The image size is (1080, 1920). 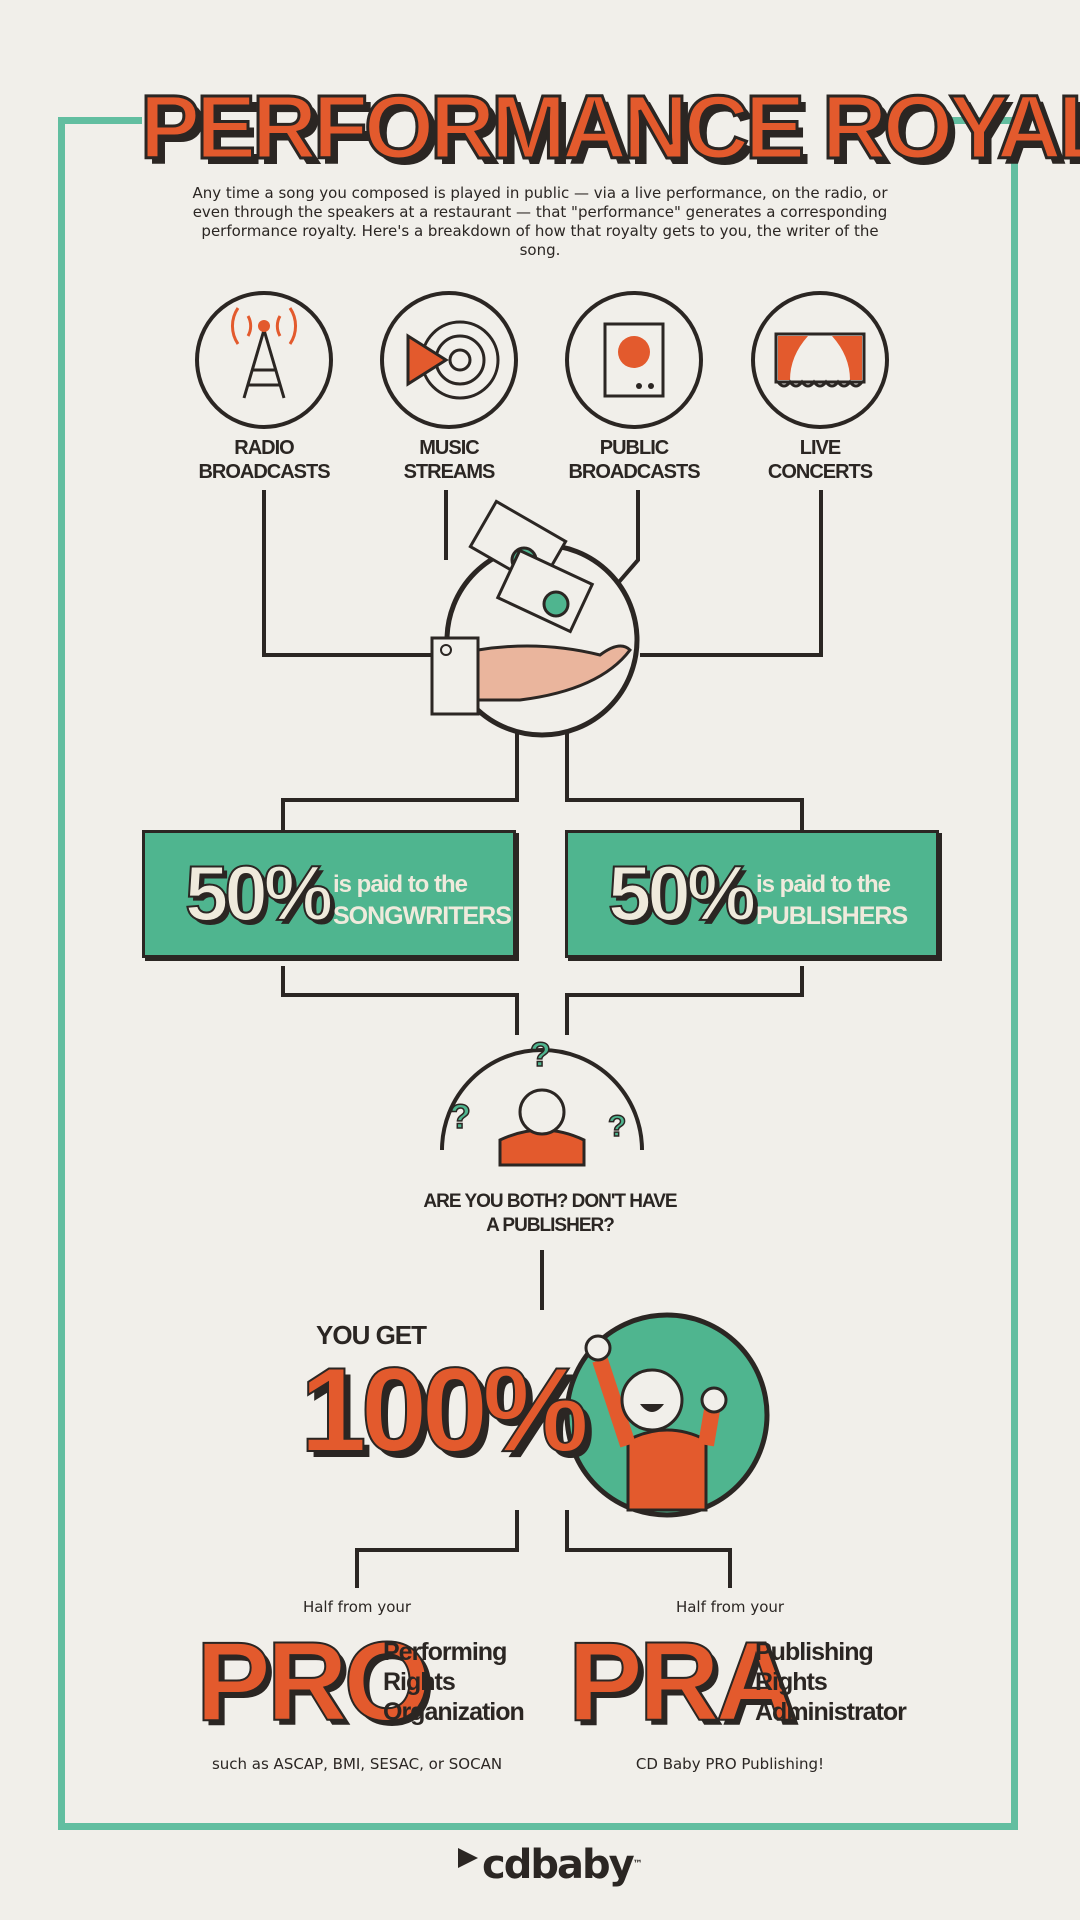 What do you see at coordinates (264, 460) in the screenshot?
I see `source-label-radio: RADIO BROADCASTS` at bounding box center [264, 460].